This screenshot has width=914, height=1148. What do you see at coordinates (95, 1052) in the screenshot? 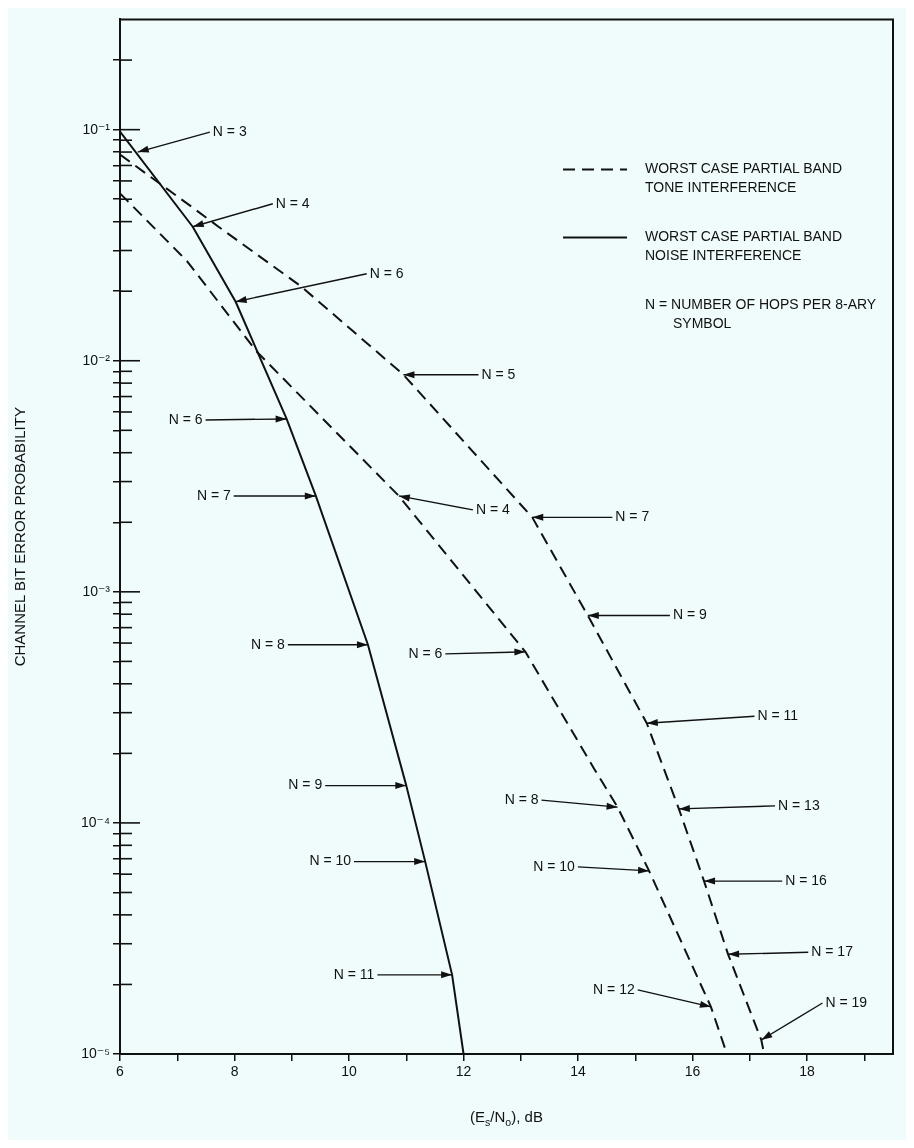
I see `y-tick-label: 10⁻⁵` at bounding box center [95, 1052].